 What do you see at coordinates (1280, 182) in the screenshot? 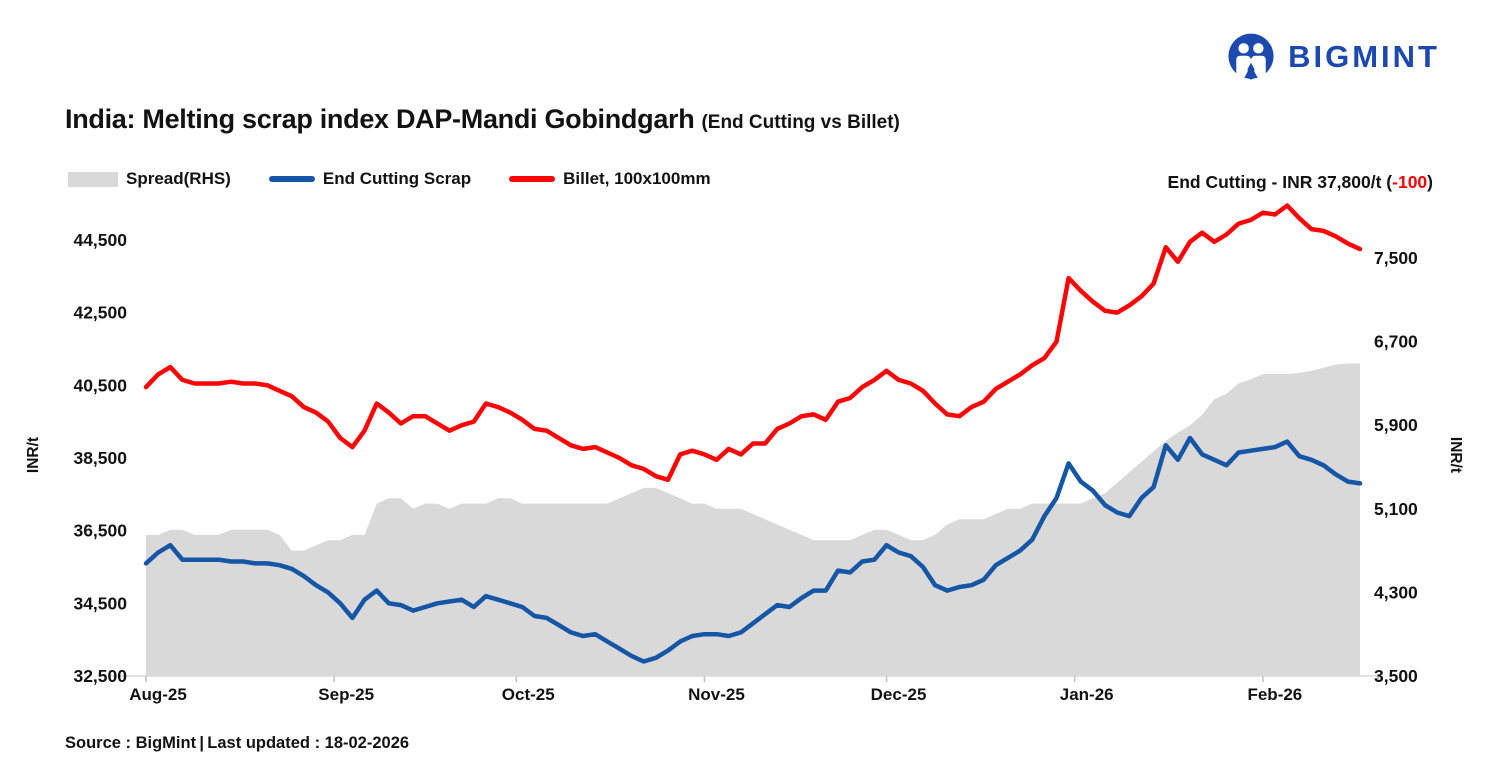
I see `annotation-prefix: End Cutting - INR 37,800/t (` at bounding box center [1280, 182].